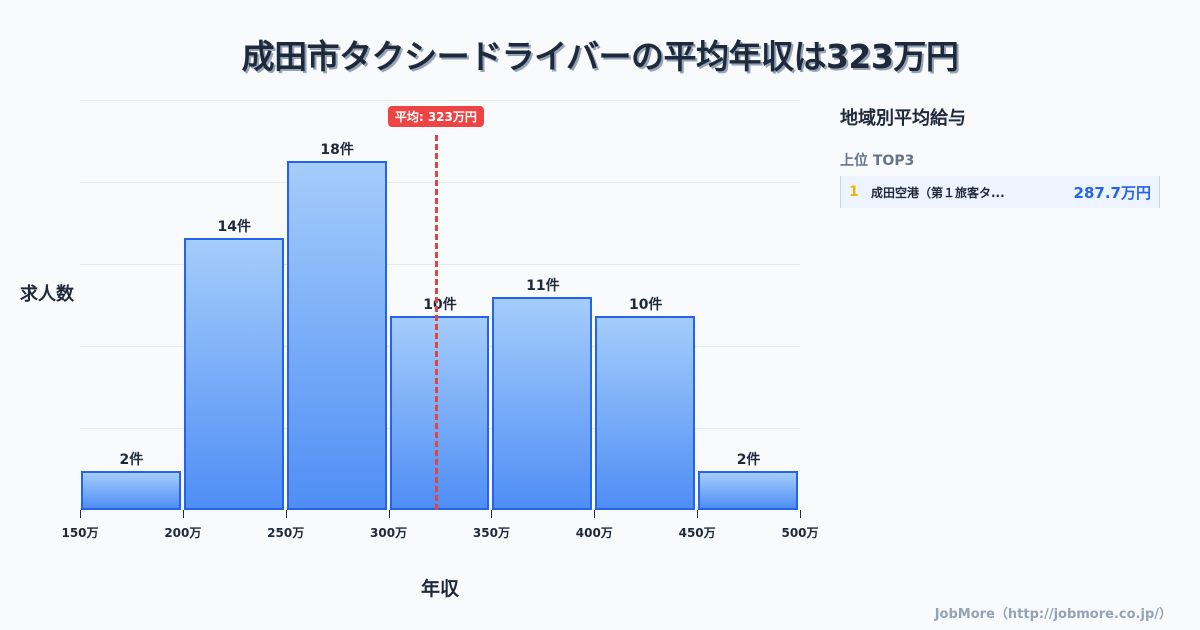  What do you see at coordinates (903, 118) in the screenshot?
I see `region-panel-title: 地域別平均給与` at bounding box center [903, 118].